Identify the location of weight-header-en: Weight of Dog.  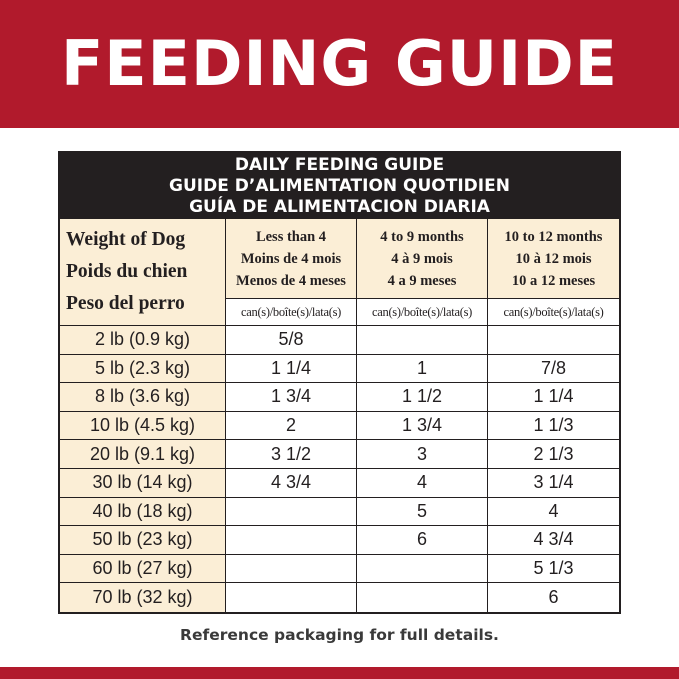
(126, 239).